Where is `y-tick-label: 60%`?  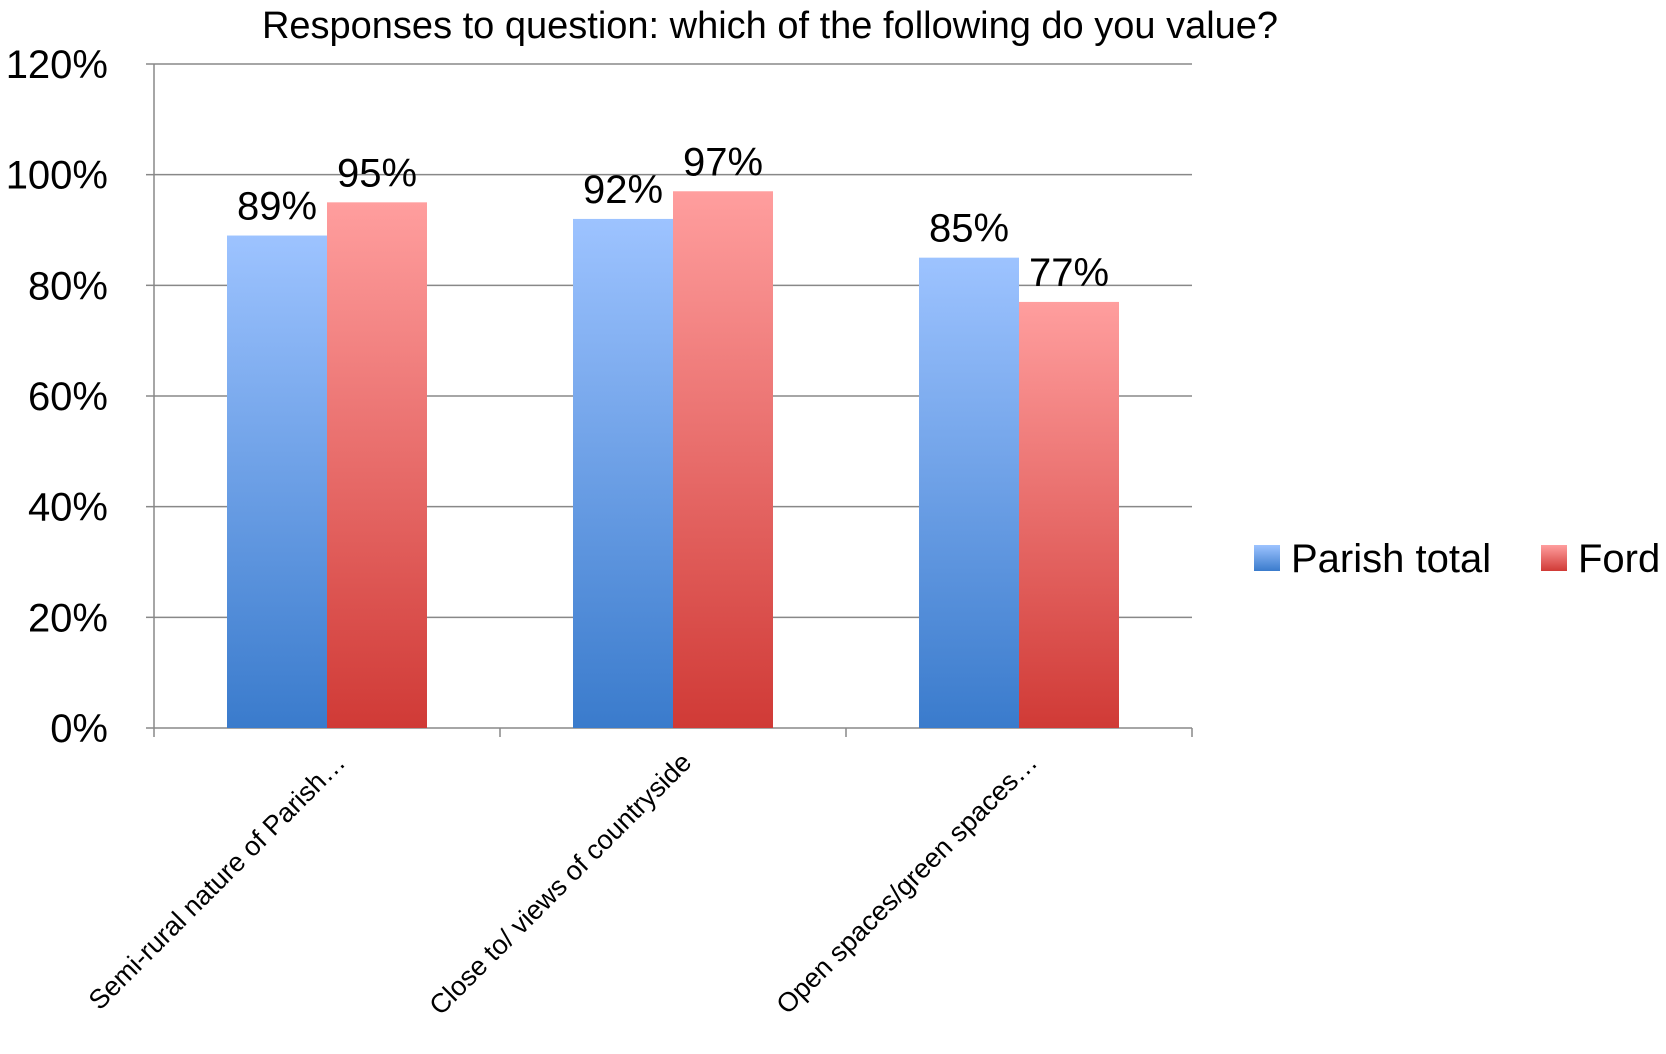
y-tick-label: 60% is located at coordinates (68, 397).